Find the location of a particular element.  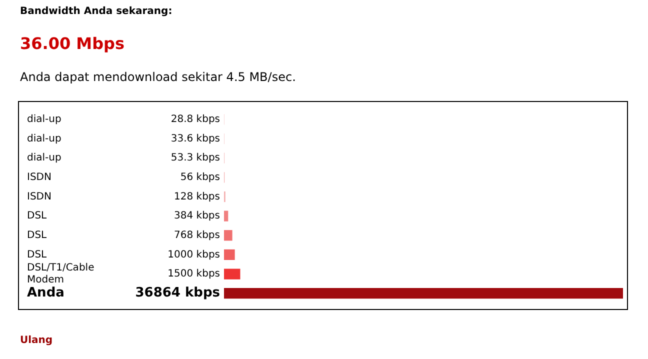

data-label: 36864 kbps is located at coordinates (177, 293).